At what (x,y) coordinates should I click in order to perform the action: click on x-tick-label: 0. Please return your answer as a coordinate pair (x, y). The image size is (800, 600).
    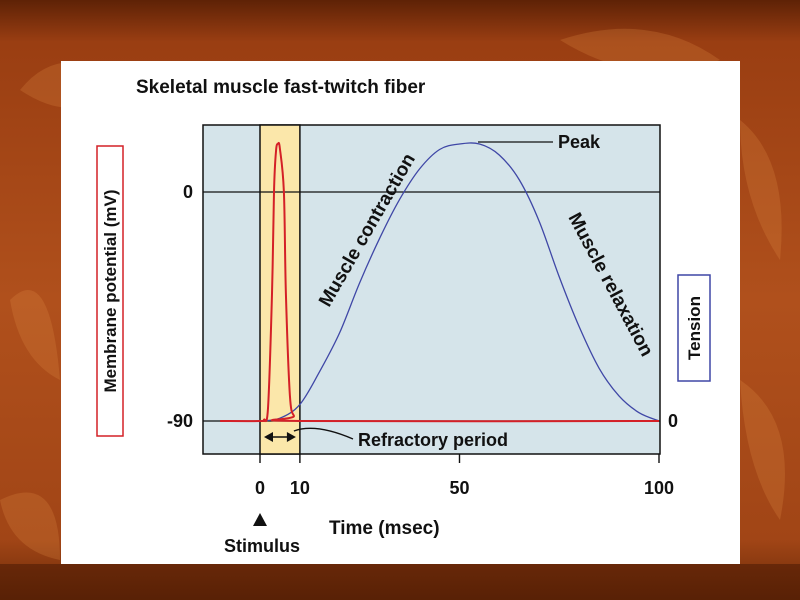
    Looking at the image, I should click on (260, 488).